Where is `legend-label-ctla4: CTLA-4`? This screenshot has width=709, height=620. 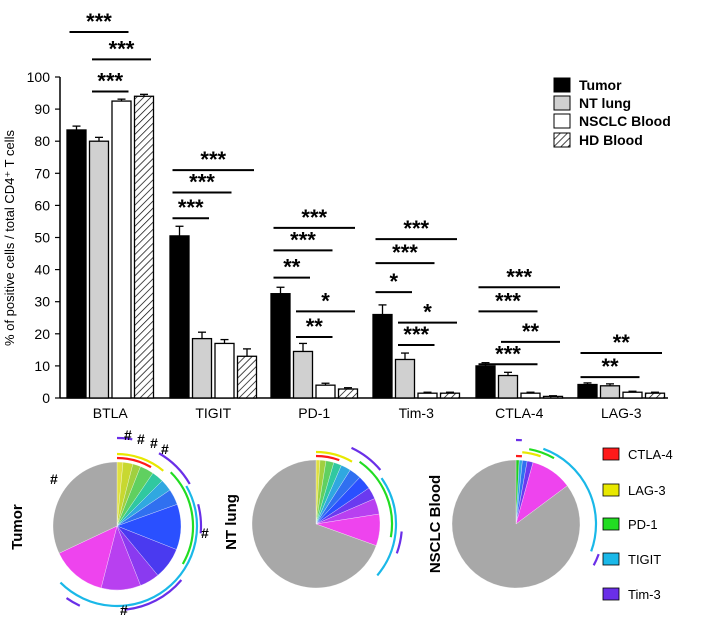
legend-label-ctla4: CTLA-4 is located at coordinates (650, 454).